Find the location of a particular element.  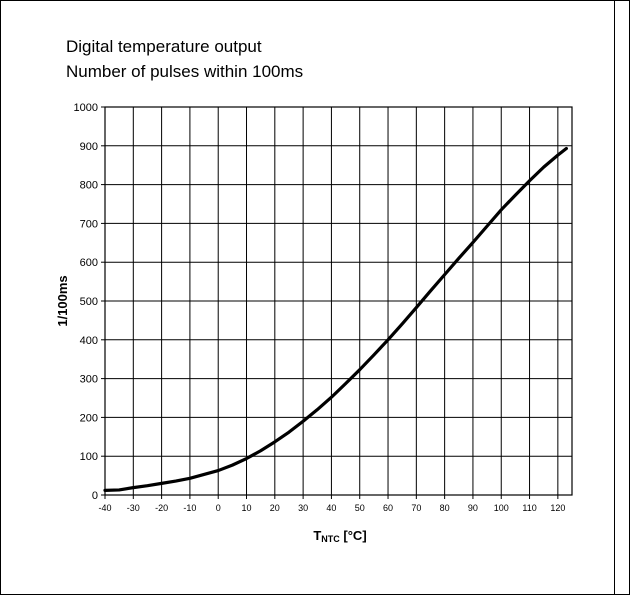

y-axis-label: 1/100ms is located at coordinates (62, 300).